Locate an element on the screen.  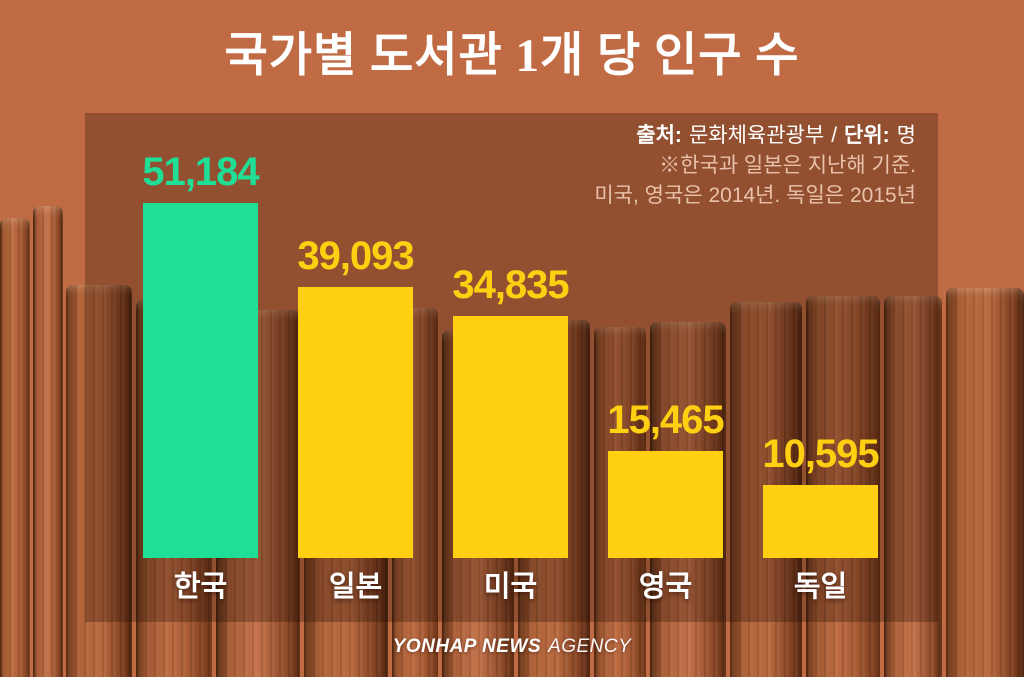
footer-logo: YONHAP NEWS AGENCY is located at coordinates (512, 647).